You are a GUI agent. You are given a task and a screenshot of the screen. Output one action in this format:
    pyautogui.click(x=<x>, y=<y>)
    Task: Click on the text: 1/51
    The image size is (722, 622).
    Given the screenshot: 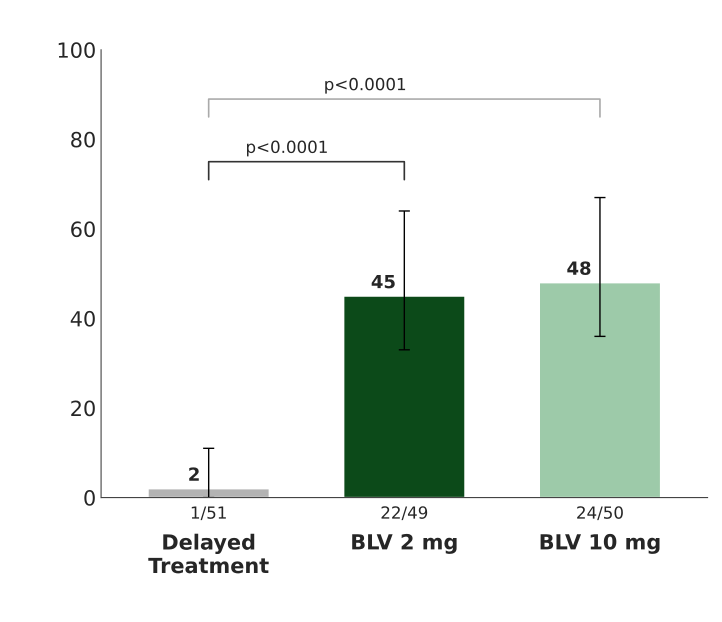 What is the action you would take?
    pyautogui.click(x=209, y=513)
    